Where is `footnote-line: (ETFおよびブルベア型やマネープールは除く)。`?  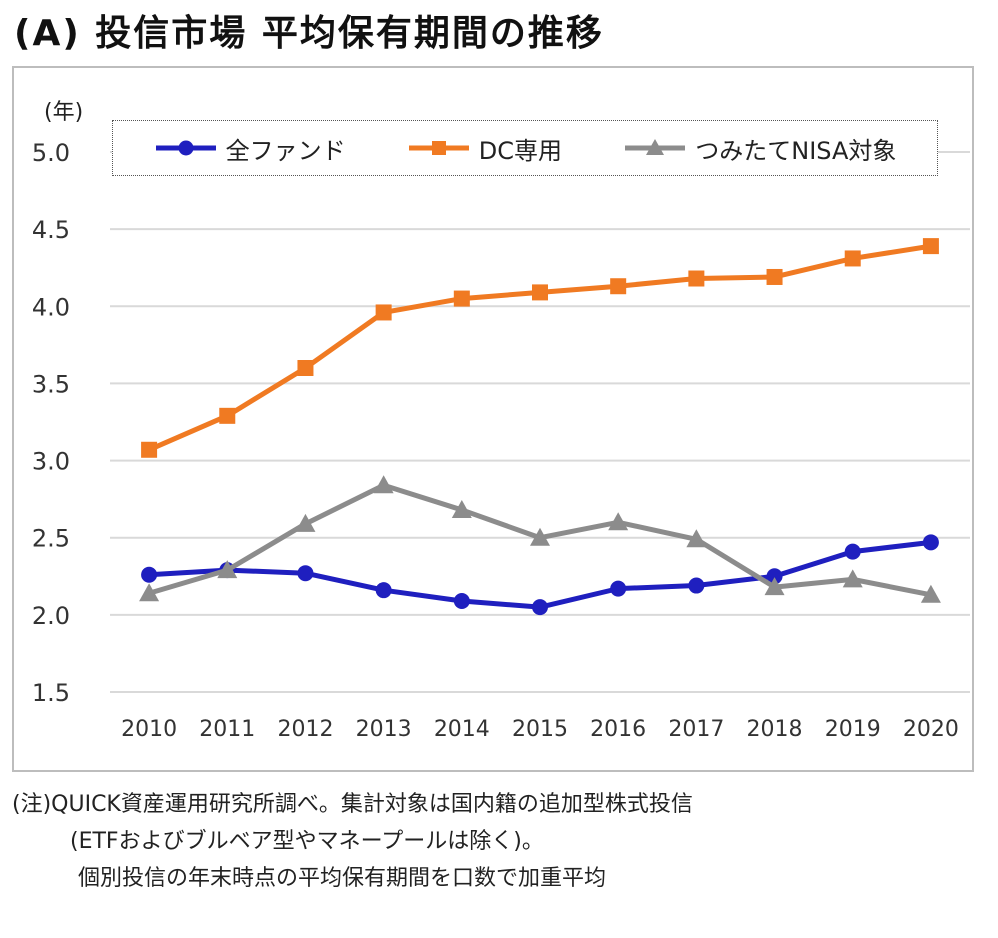 footnote-line: (ETFおよびブルベア型やマネープールは除く)。 is located at coordinates (307, 841).